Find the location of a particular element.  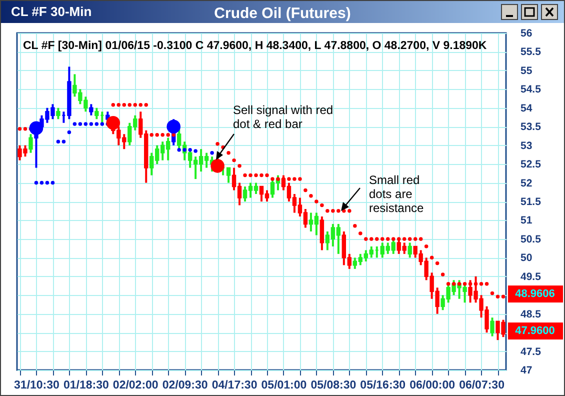

y-tick-label: 49.5 is located at coordinates (531, 276).